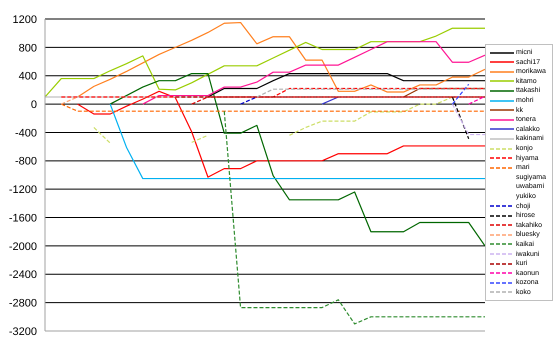 This screenshot has height=350, width=560. Describe the element at coordinates (27, 76) in the screenshot. I see `y-tick-label: 400` at that location.